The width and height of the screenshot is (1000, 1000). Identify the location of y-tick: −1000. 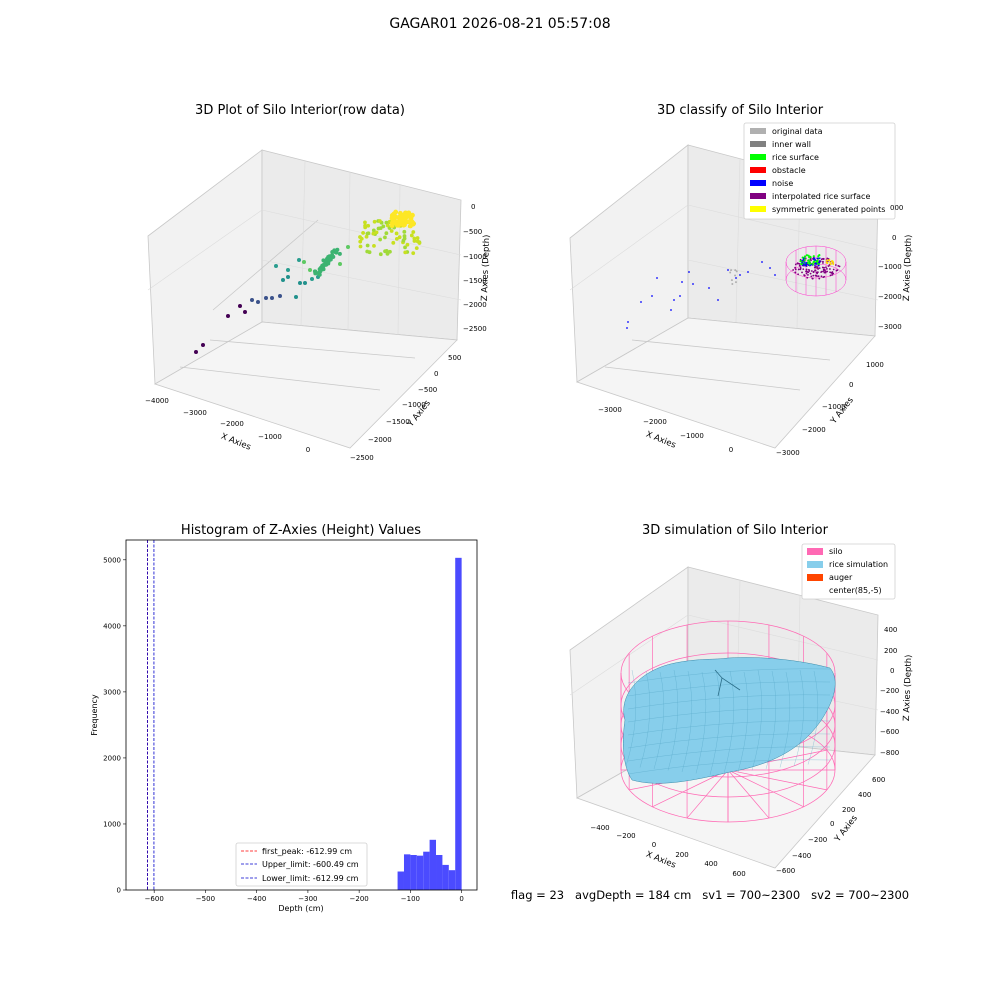
(834, 407).